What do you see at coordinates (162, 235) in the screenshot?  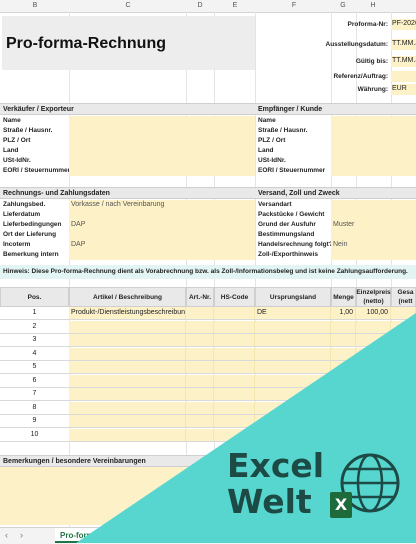 I see `delivery-place-input` at bounding box center [162, 235].